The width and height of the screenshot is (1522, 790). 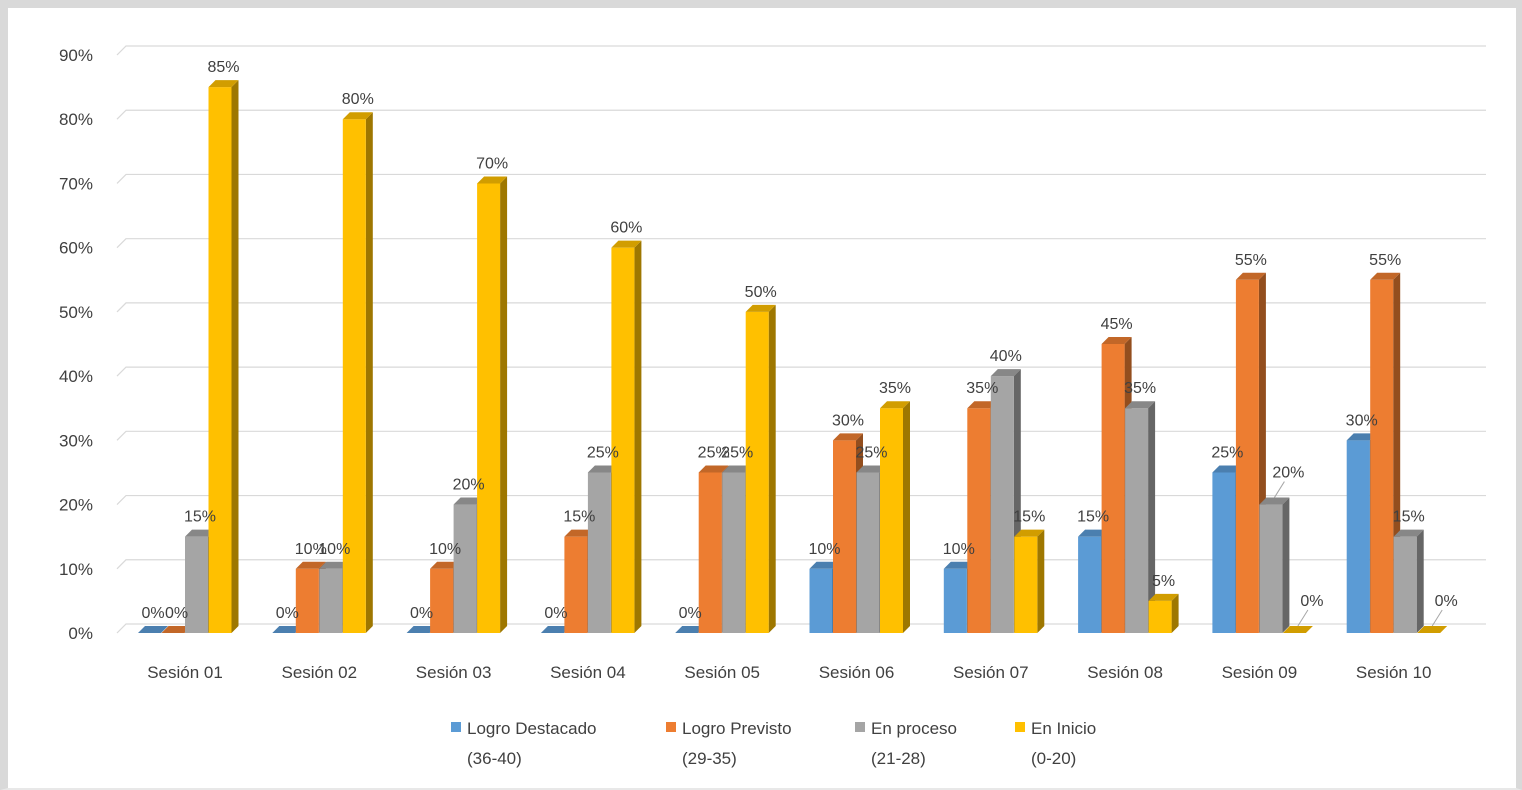 What do you see at coordinates (454, 672) in the screenshot?
I see `category-label: Sesión 03` at bounding box center [454, 672].